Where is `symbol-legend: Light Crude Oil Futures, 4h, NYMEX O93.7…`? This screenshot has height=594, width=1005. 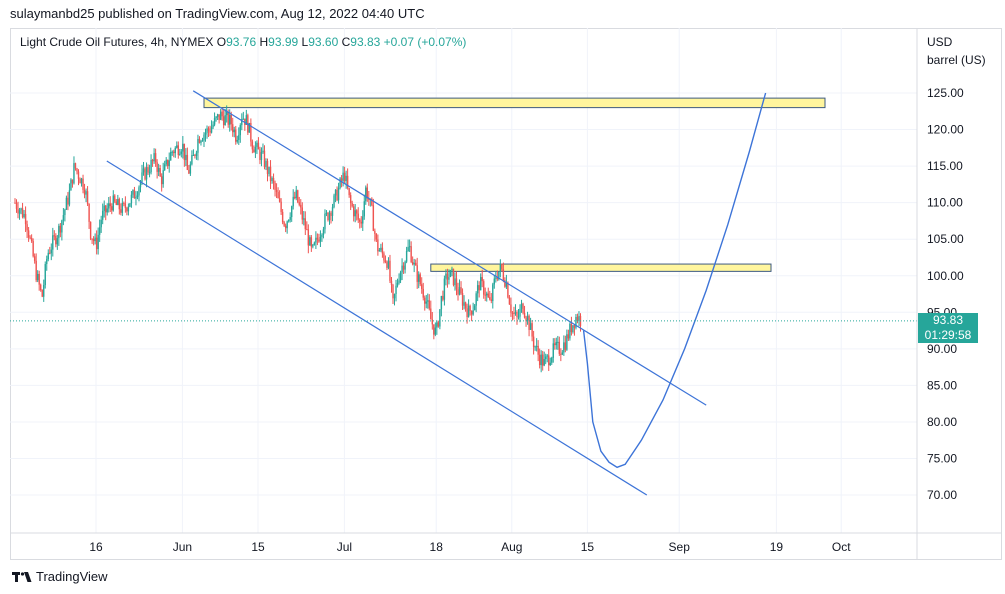 symbol-legend: Light Crude Oil Futures, 4h, NYMEX O93.7… is located at coordinates (243, 42).